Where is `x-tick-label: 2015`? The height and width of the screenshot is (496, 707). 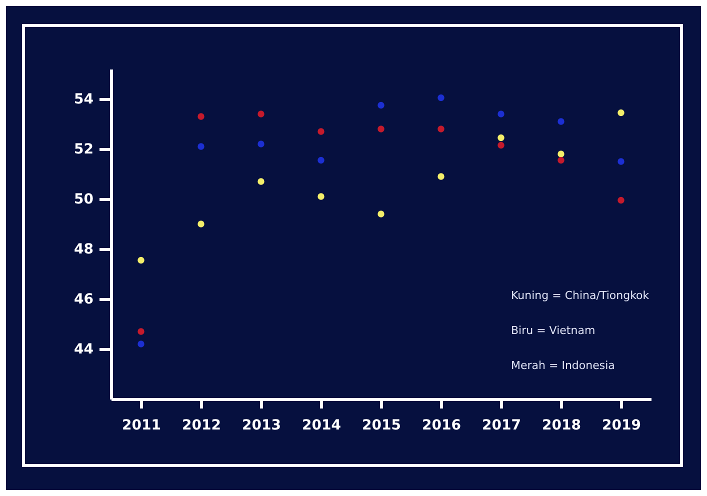 x-tick-label: 2015 is located at coordinates (381, 426).